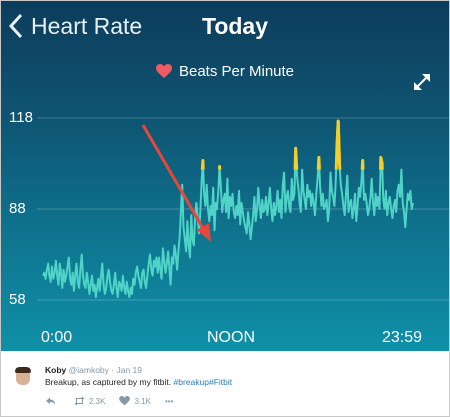 This screenshot has width=450, height=417. I want to click on retweet-icon, so click(79, 401).